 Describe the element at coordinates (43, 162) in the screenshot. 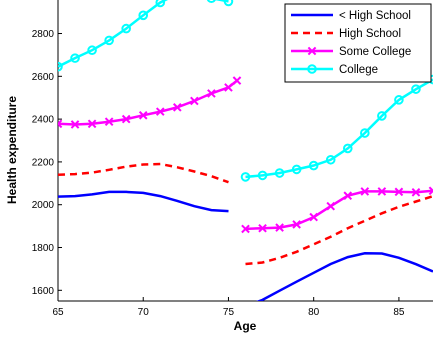

I see `y-tick-label: 2200` at that location.